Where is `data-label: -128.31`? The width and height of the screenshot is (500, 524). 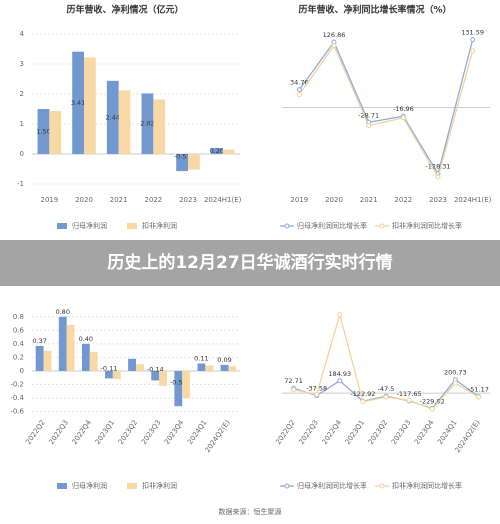 data-label: -128.31 is located at coordinates (437, 167).